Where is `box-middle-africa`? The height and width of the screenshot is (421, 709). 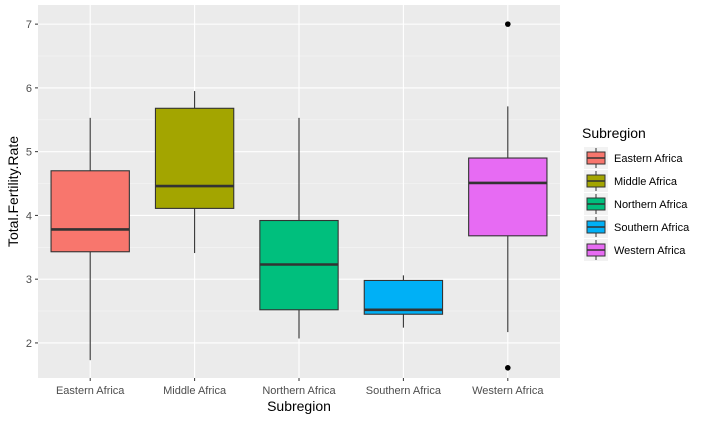 box-middle-africa is located at coordinates (194, 172).